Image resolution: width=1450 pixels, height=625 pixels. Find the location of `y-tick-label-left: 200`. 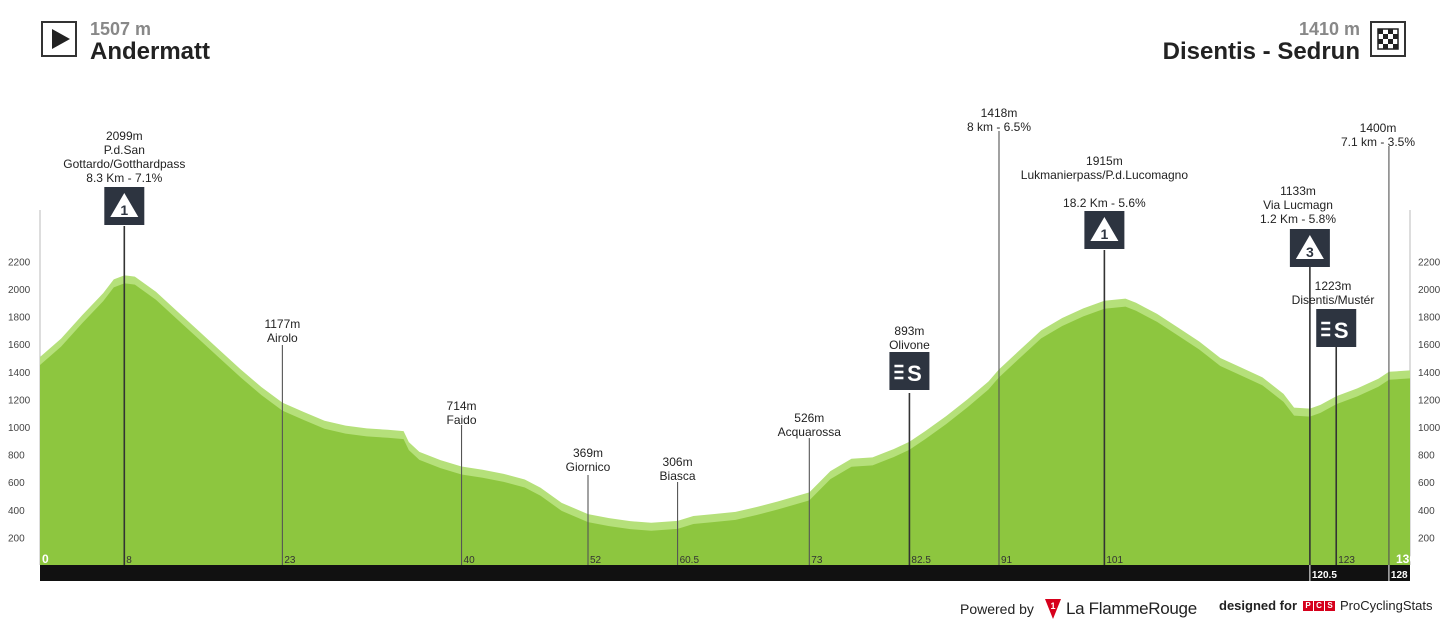

y-tick-label-left: 200 is located at coordinates (16, 538).